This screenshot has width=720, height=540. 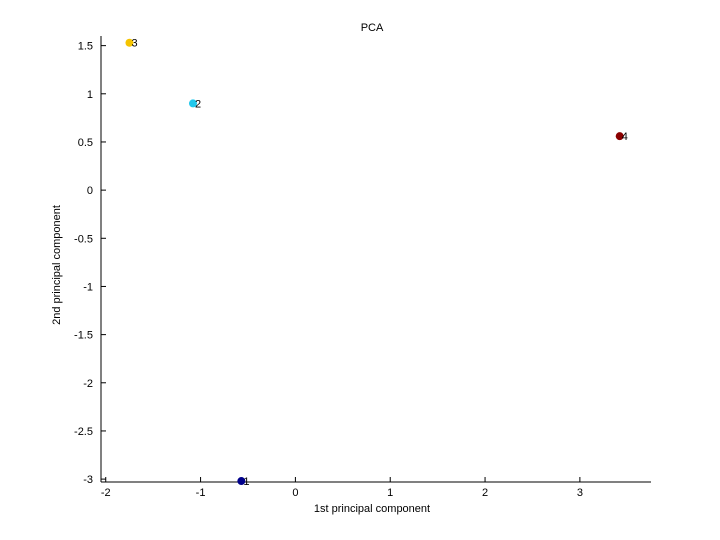 What do you see at coordinates (295, 493) in the screenshot?
I see `x-tick-label: 0` at bounding box center [295, 493].